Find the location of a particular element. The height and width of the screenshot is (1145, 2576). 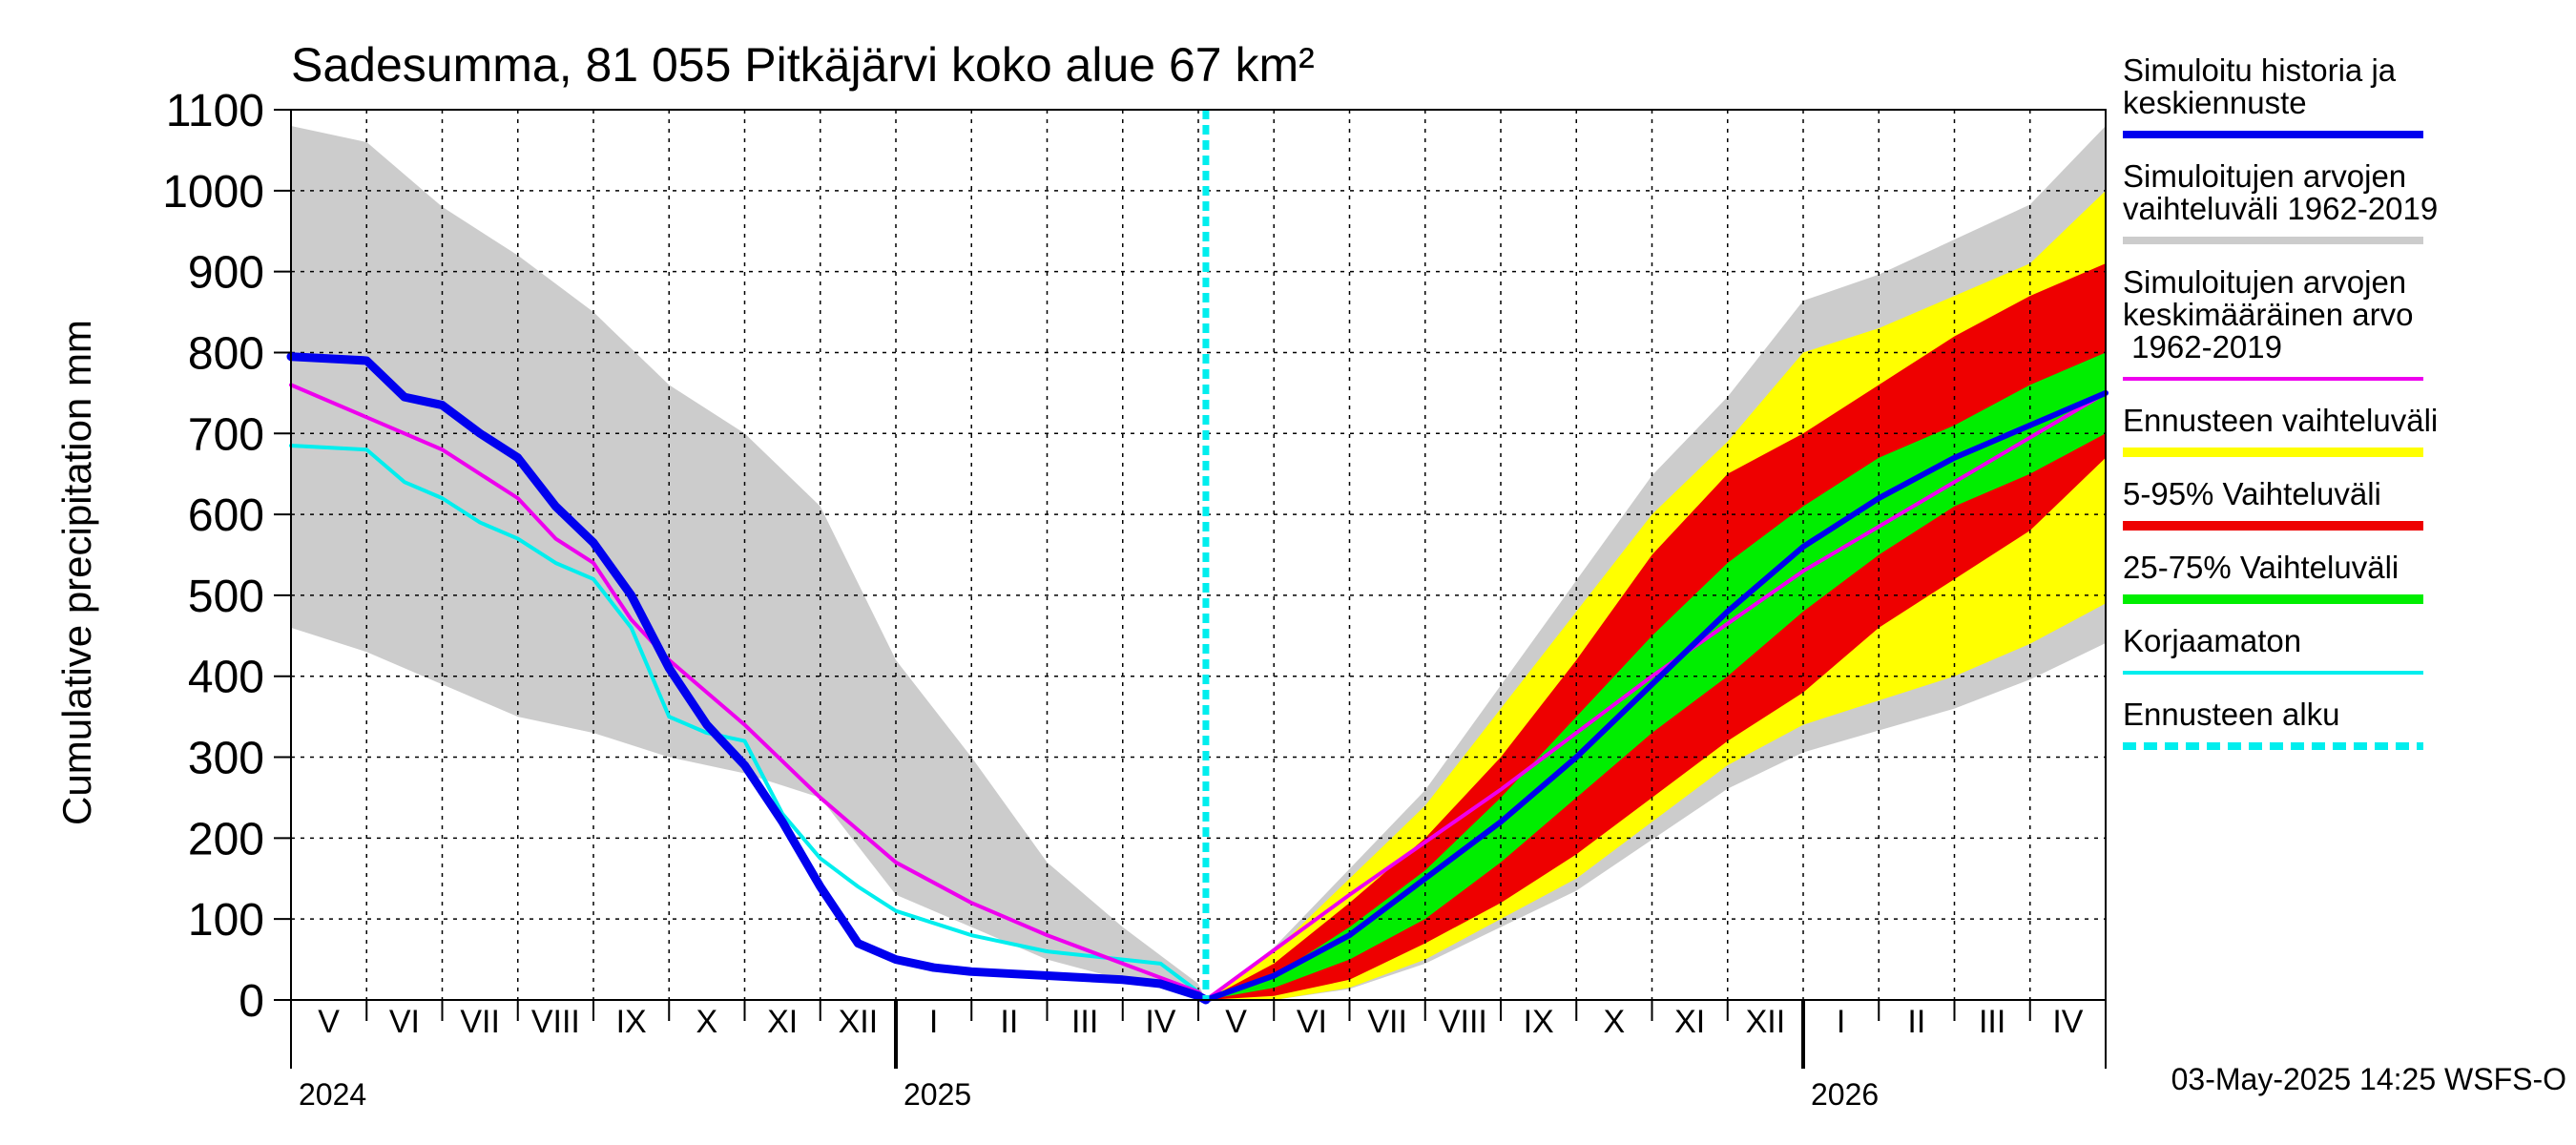

y-tick-label: 200 is located at coordinates (226, 839).